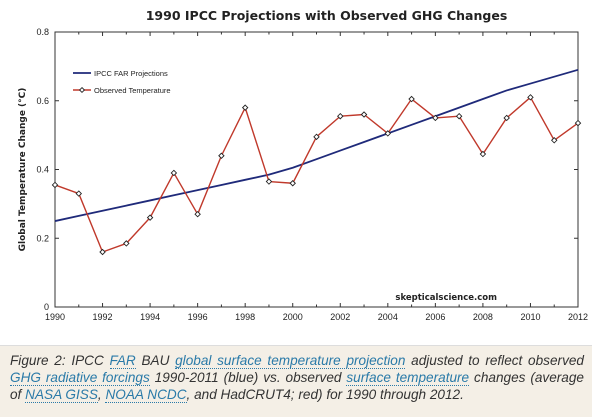 The width and height of the screenshot is (592, 417). Describe the element at coordinates (578, 317) in the screenshot. I see `x-tick-label: 2012` at that location.